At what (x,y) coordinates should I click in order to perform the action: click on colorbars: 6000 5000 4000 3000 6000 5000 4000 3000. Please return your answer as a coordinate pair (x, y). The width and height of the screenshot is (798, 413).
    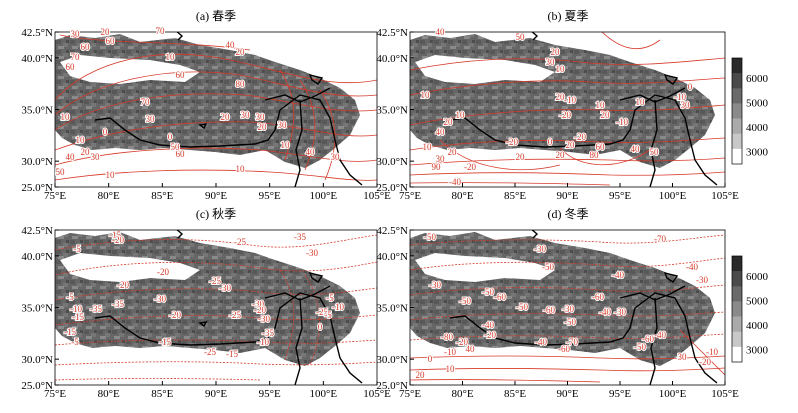
    Looking at the image, I should click on (750, 210).